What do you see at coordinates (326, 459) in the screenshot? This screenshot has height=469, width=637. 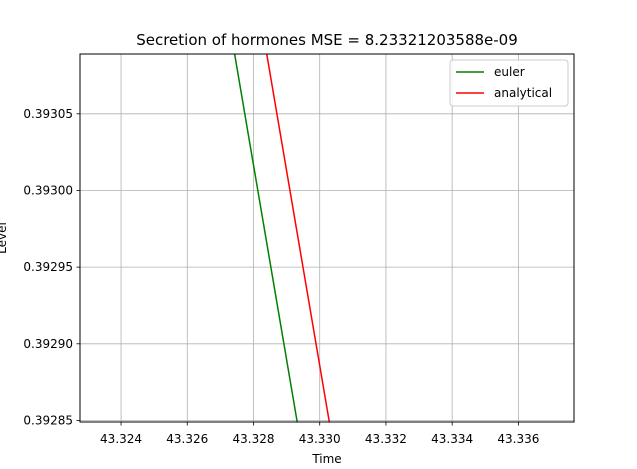 I see `x-axis-label: Time` at bounding box center [326, 459].